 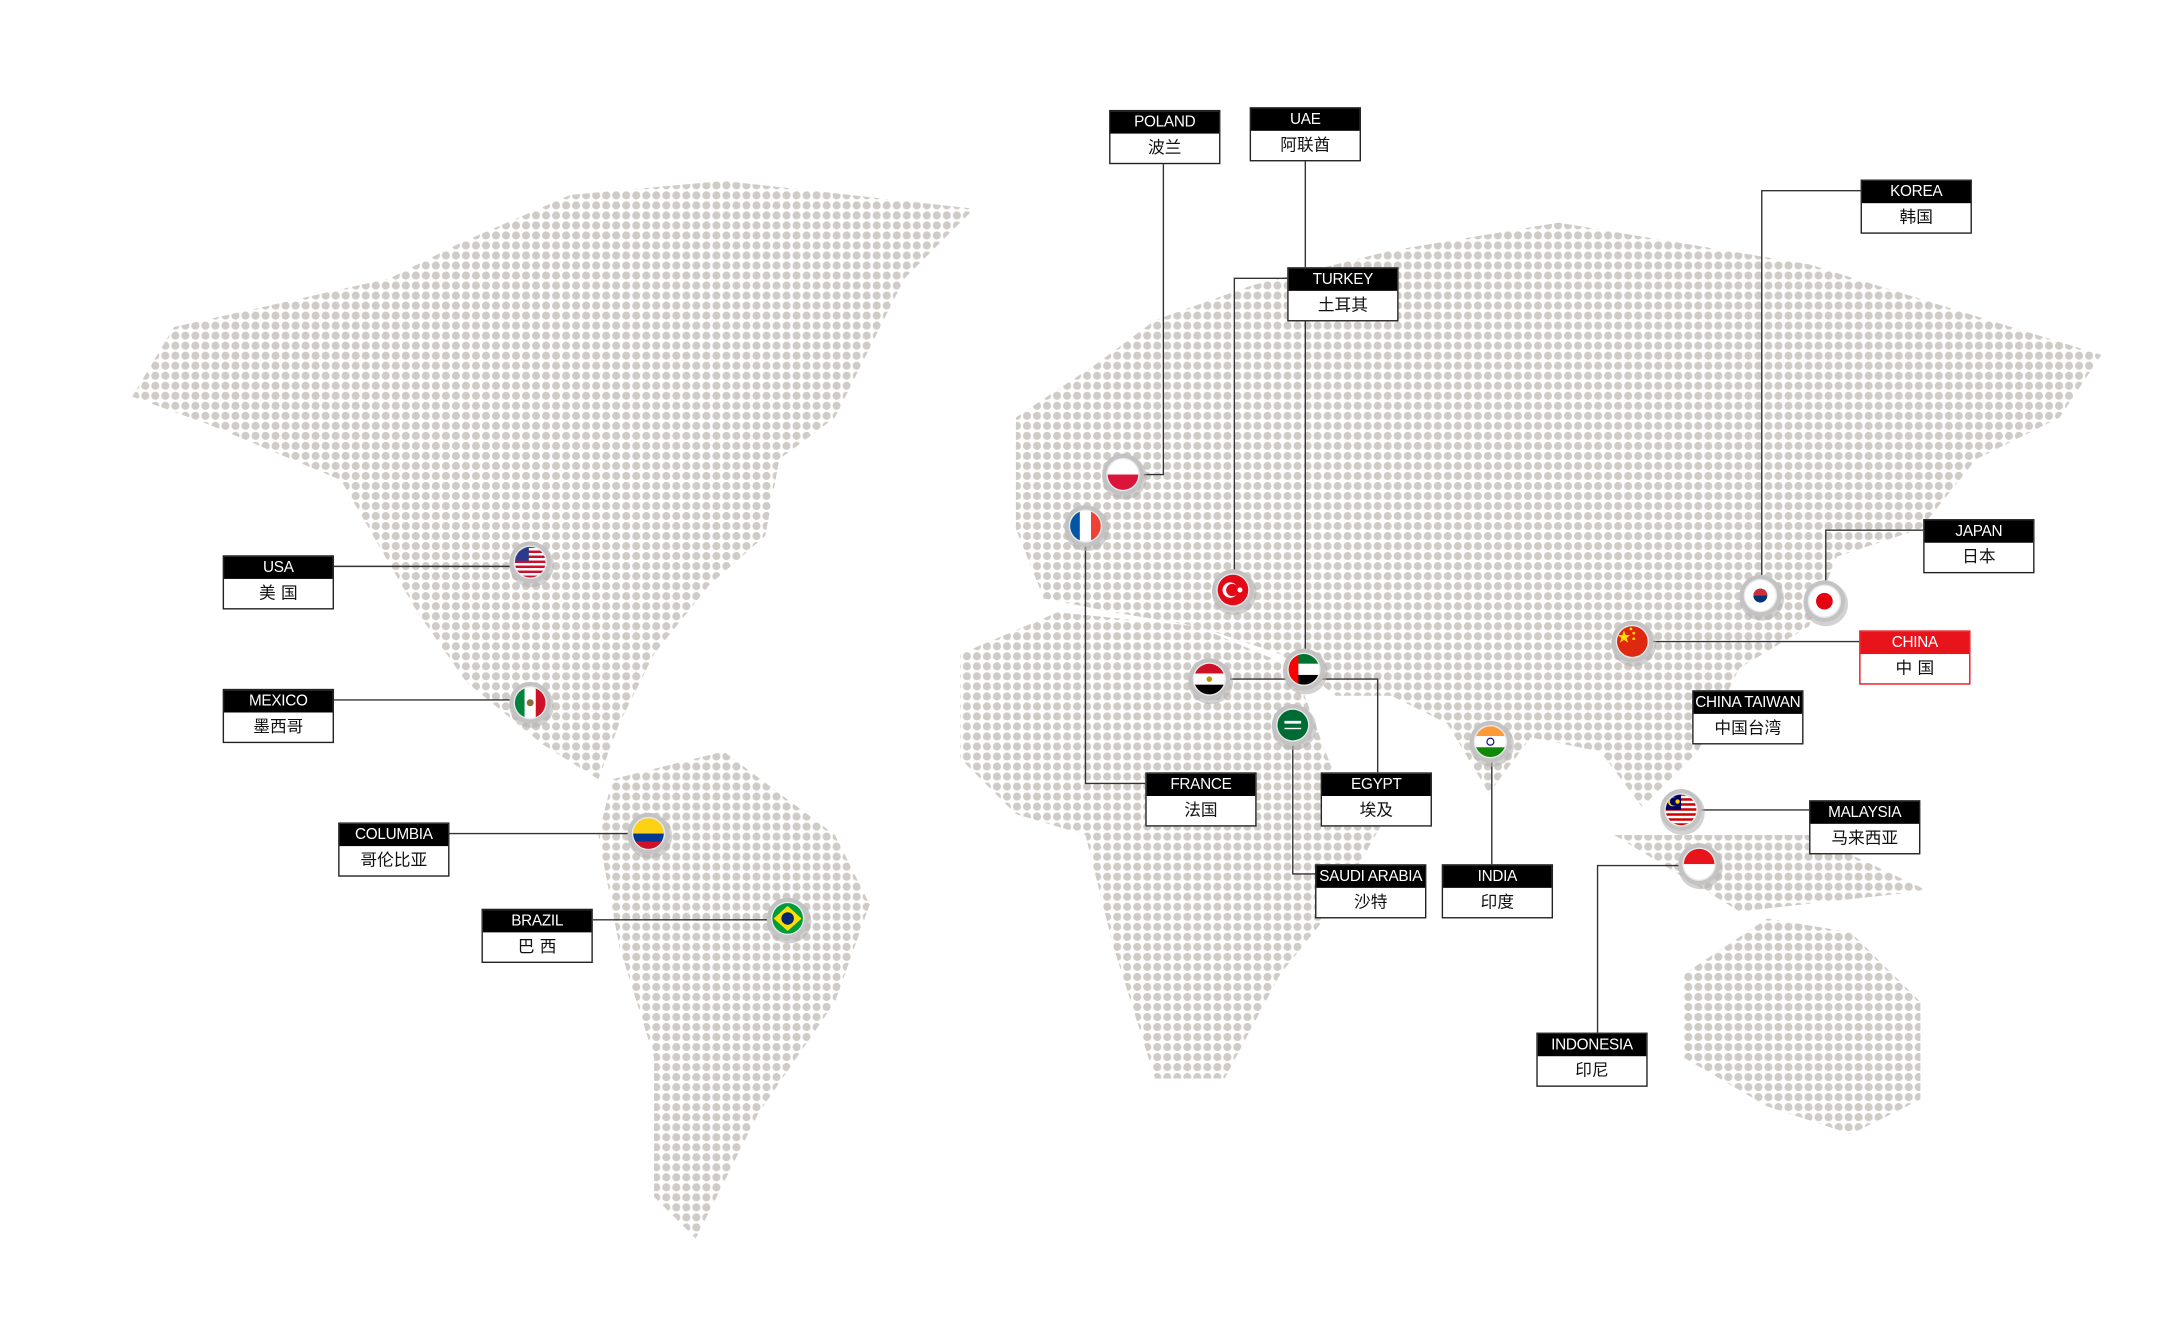 What do you see at coordinates (1916, 206) in the screenshot?
I see `country-label-korea: KOREA 韩国` at bounding box center [1916, 206].